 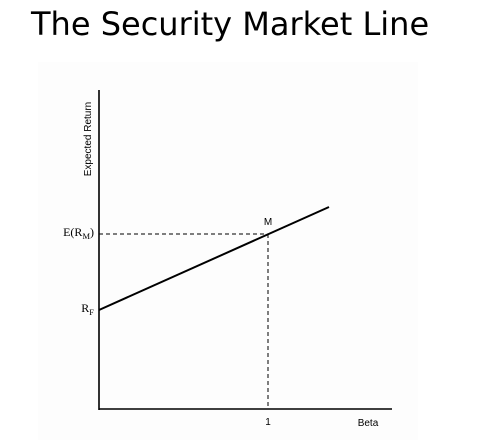 What do you see at coordinates (368, 423) in the screenshot?
I see `x-axis-label: Beta` at bounding box center [368, 423].